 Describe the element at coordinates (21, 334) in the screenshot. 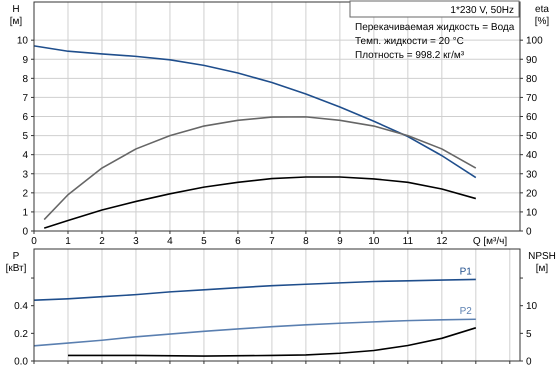

I see `y-tick-label: 0.2` at that location.